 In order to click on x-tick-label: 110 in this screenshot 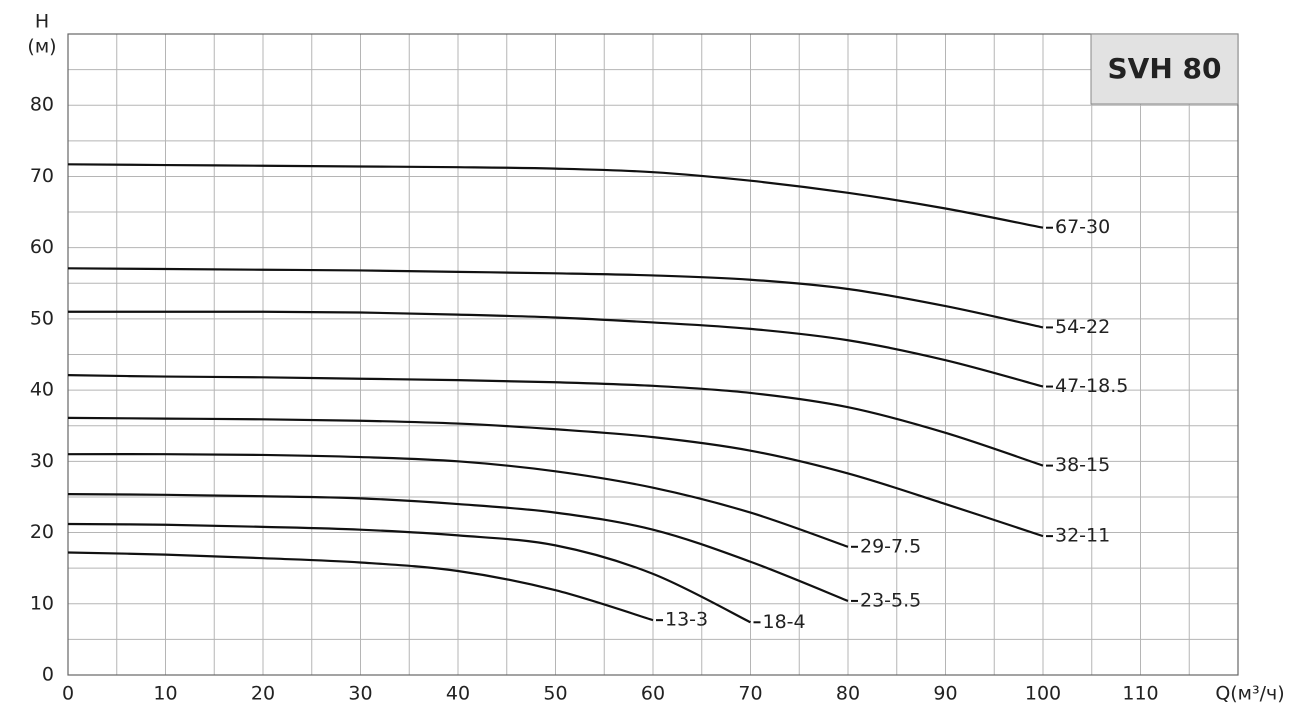, I will do `click(1140, 694)`.